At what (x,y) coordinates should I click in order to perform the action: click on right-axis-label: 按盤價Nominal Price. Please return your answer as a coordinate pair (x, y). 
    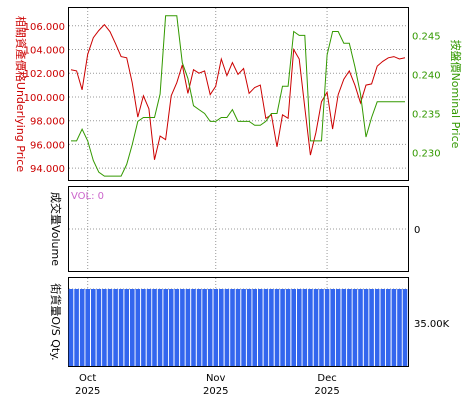
    Looking at the image, I should click on (456, 94).